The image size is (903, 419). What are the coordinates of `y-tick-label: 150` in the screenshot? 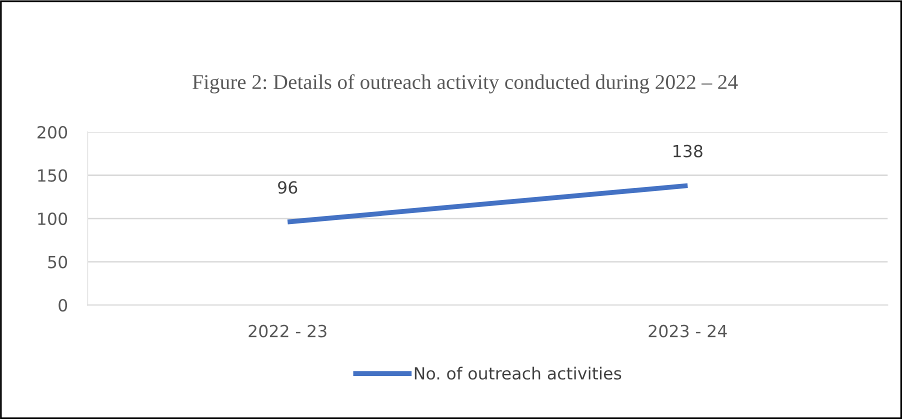 It's located at (53, 175).